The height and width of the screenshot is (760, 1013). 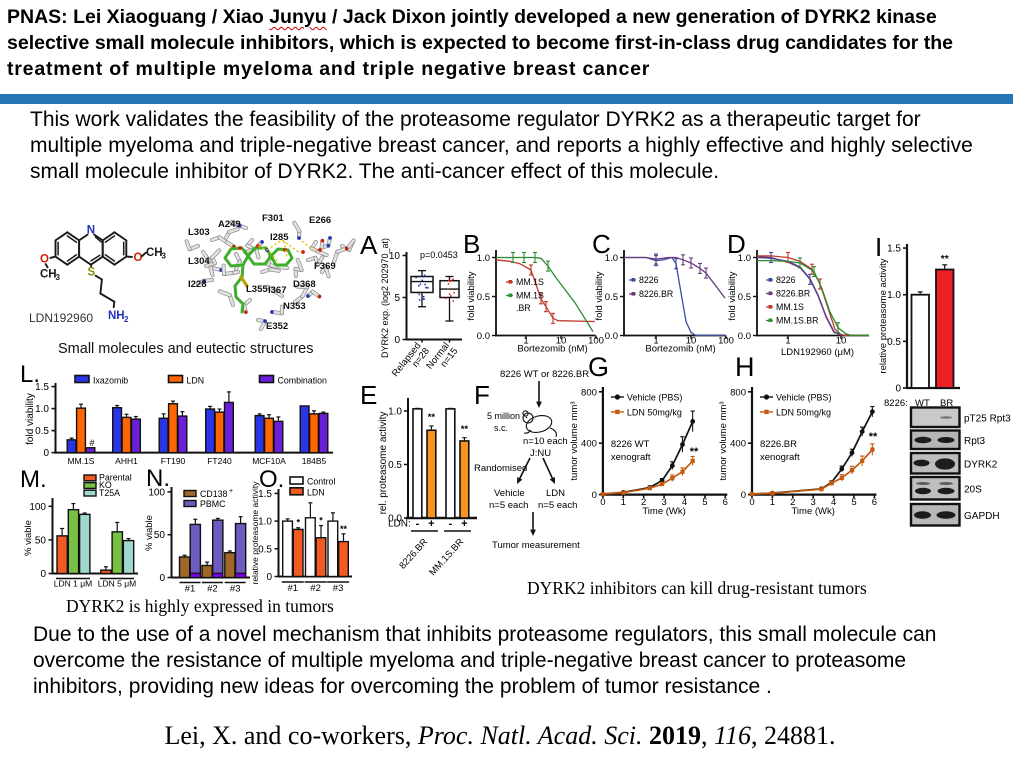 I want to click on svg-text: T25A, so click(x=109, y=493).